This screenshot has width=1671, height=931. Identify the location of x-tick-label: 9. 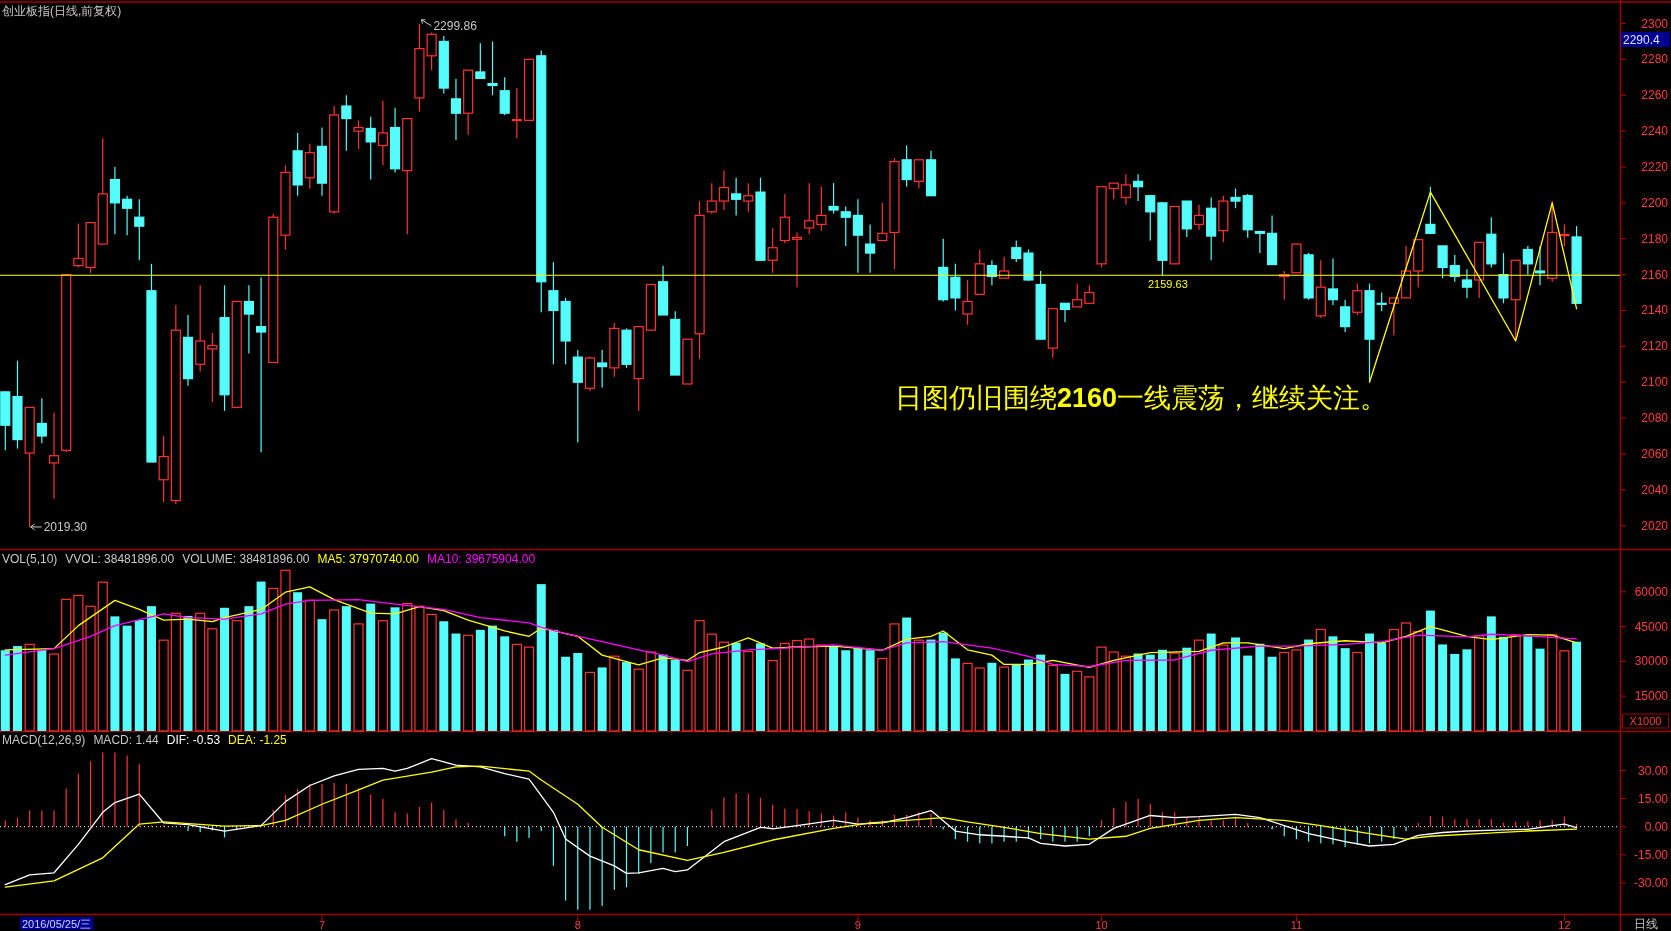
(857, 925).